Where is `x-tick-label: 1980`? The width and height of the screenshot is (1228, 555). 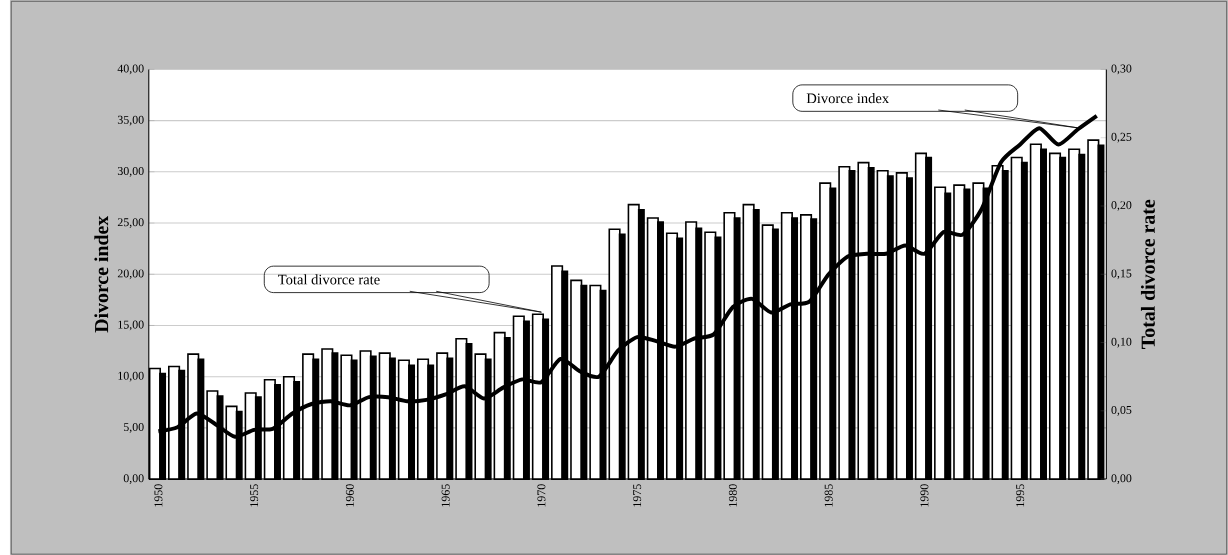 x-tick-label: 1980 is located at coordinates (732, 495).